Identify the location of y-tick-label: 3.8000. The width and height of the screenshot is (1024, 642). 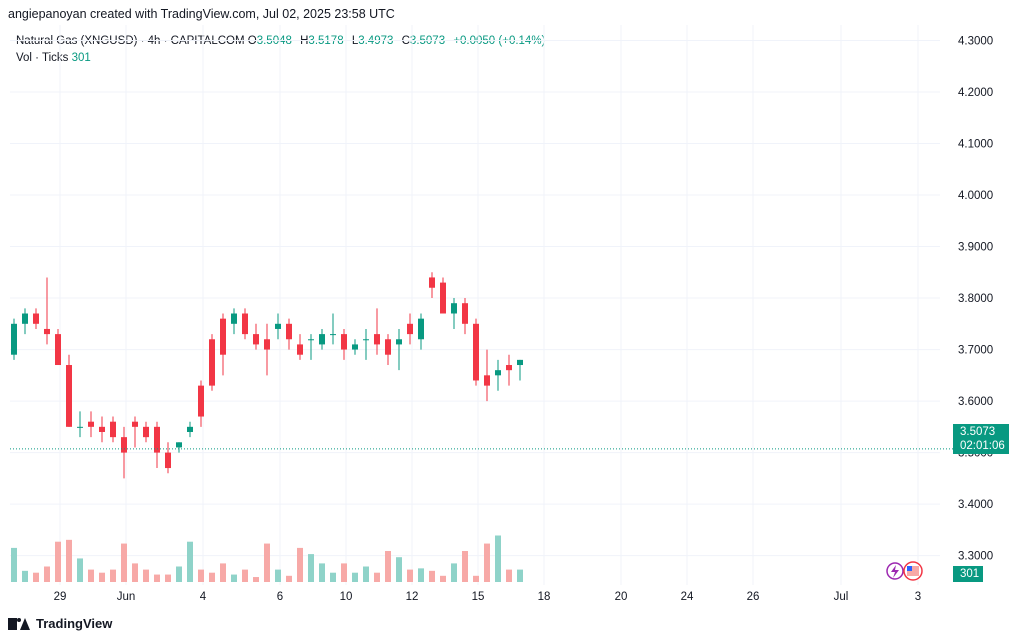
(975, 299).